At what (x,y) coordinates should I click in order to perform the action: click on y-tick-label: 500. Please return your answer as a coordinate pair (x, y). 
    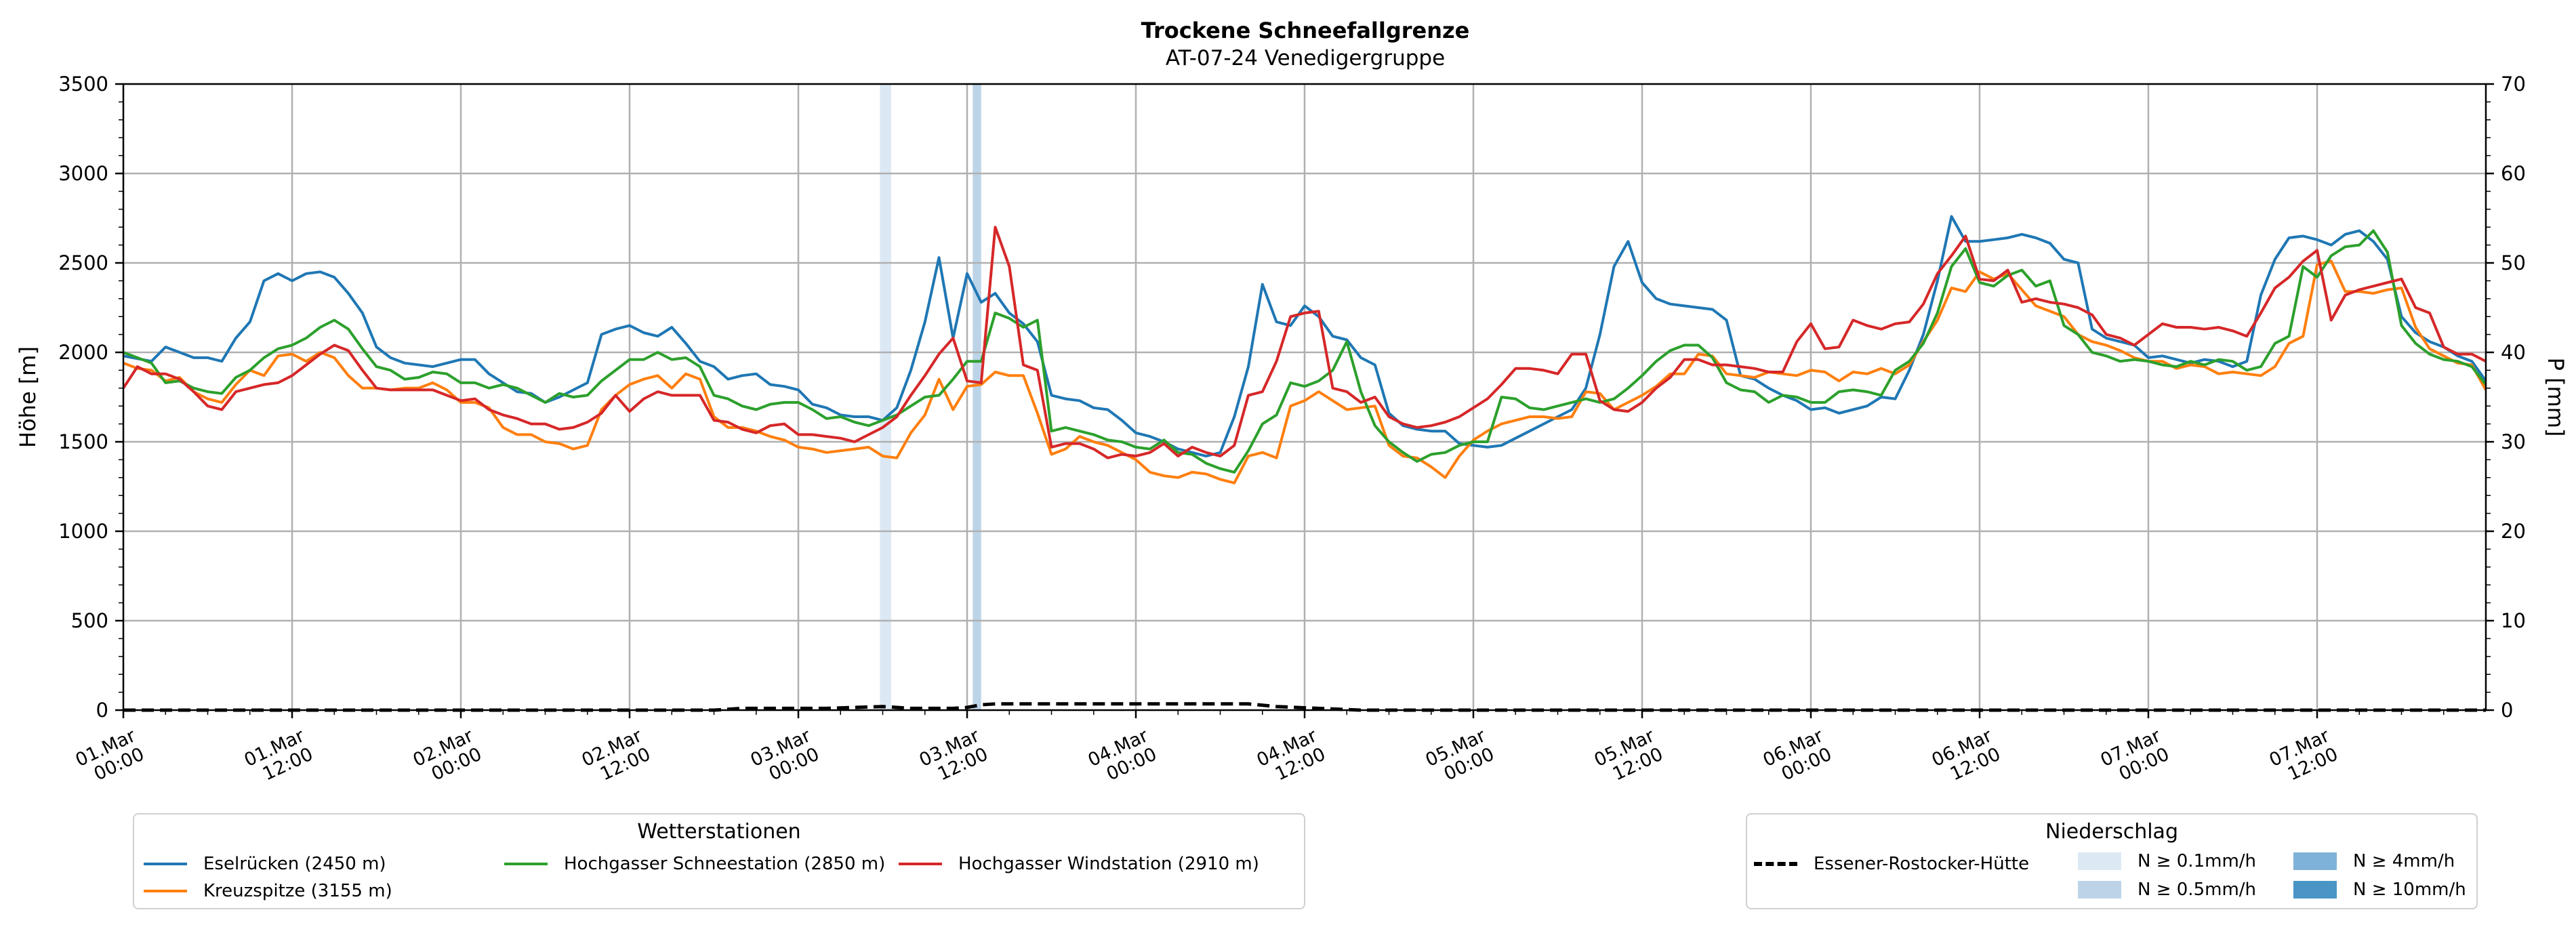
    Looking at the image, I should click on (90, 620).